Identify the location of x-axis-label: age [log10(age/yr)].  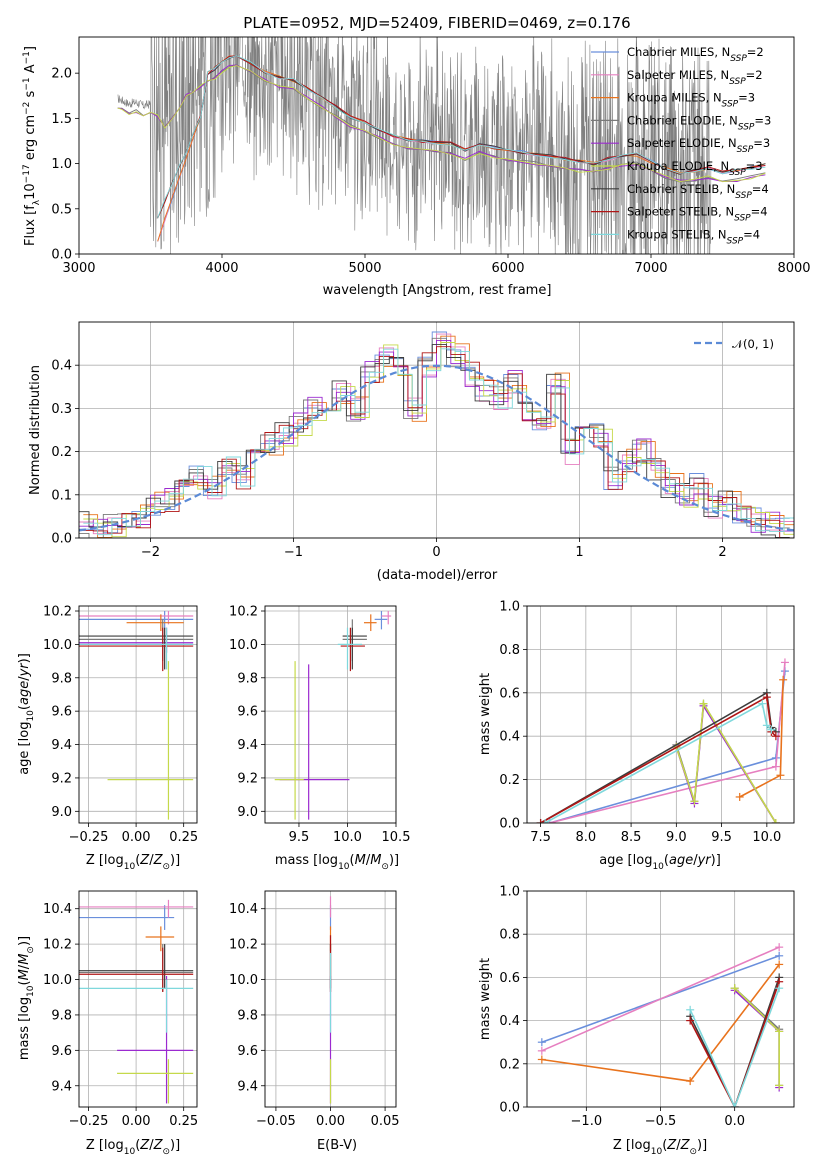
(660, 862).